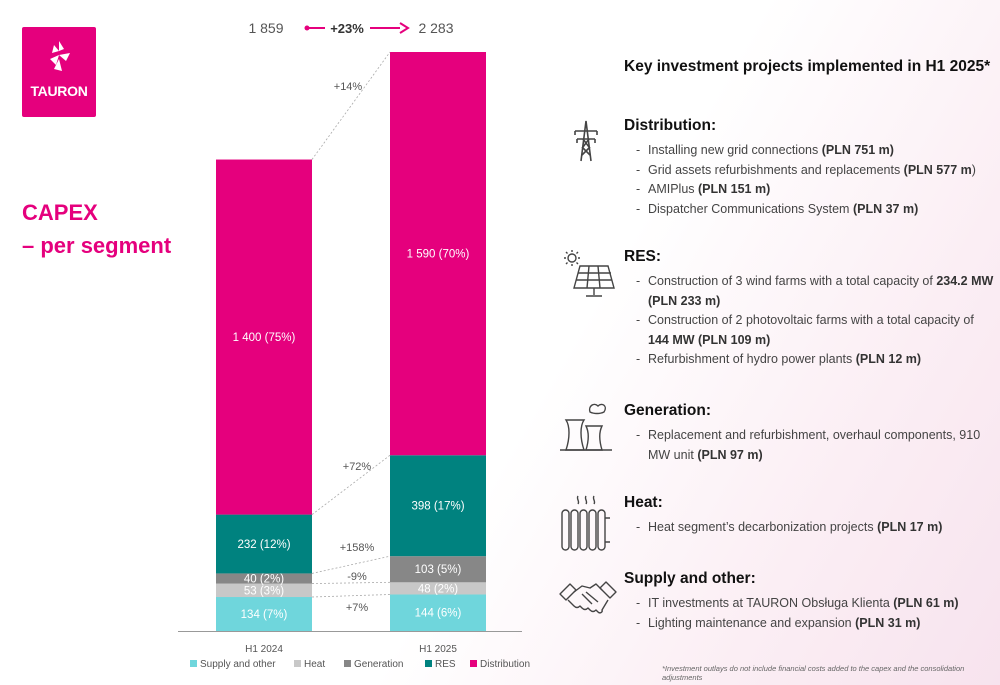  What do you see at coordinates (404, 28) in the screenshot?
I see `arrow-head` at bounding box center [404, 28].